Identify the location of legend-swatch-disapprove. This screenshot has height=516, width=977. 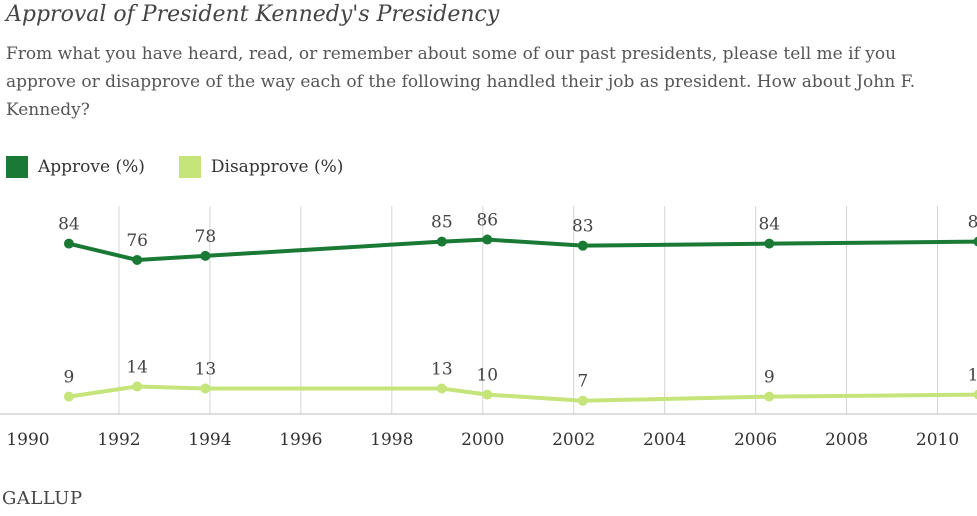
(189, 167).